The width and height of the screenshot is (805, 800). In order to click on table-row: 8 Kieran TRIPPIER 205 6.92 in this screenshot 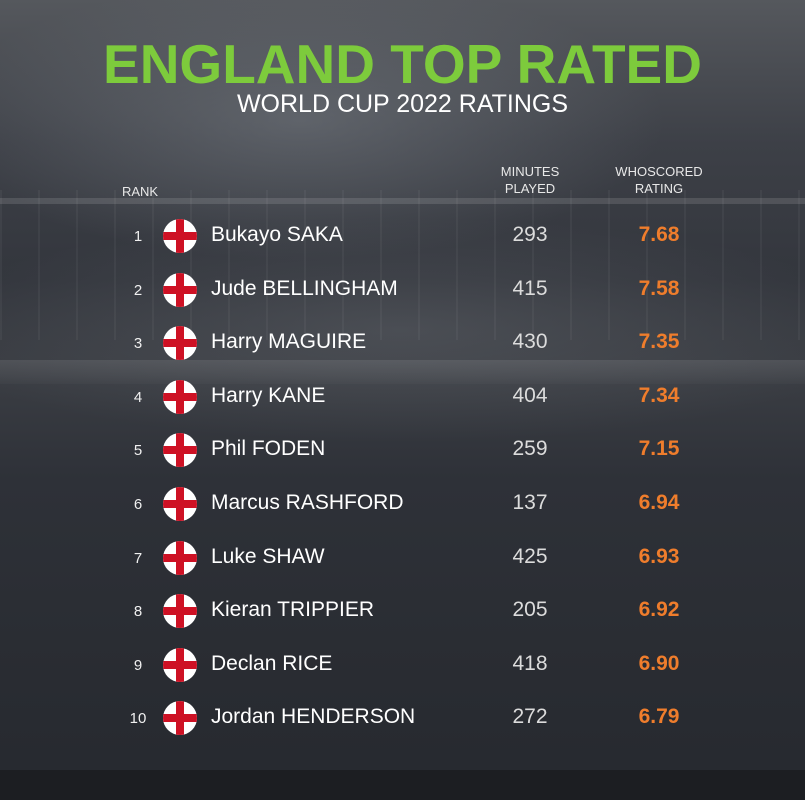, I will do `click(402, 611)`.